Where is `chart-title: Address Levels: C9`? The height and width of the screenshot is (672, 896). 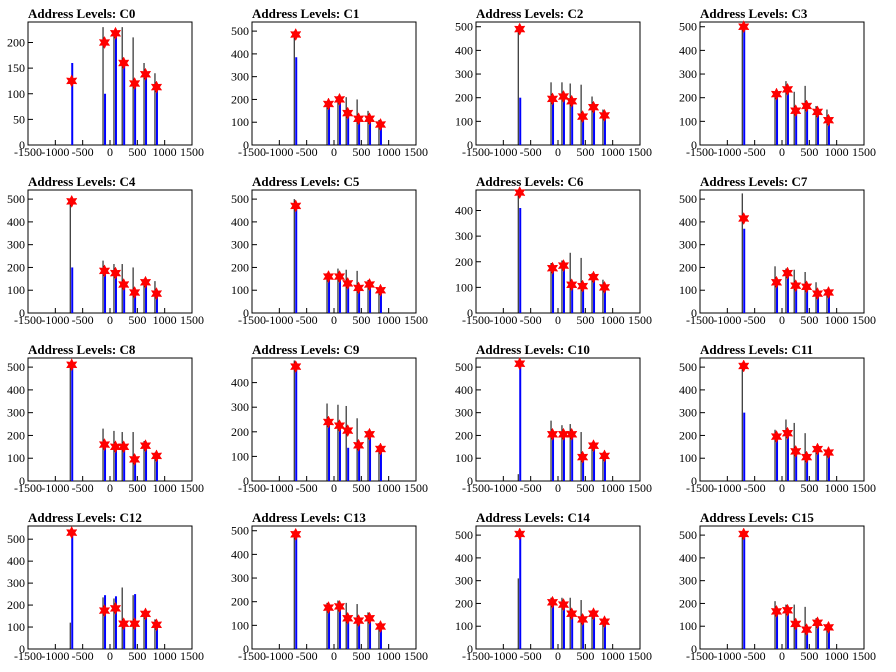 chart-title: Address Levels: C9 is located at coordinates (306, 349).